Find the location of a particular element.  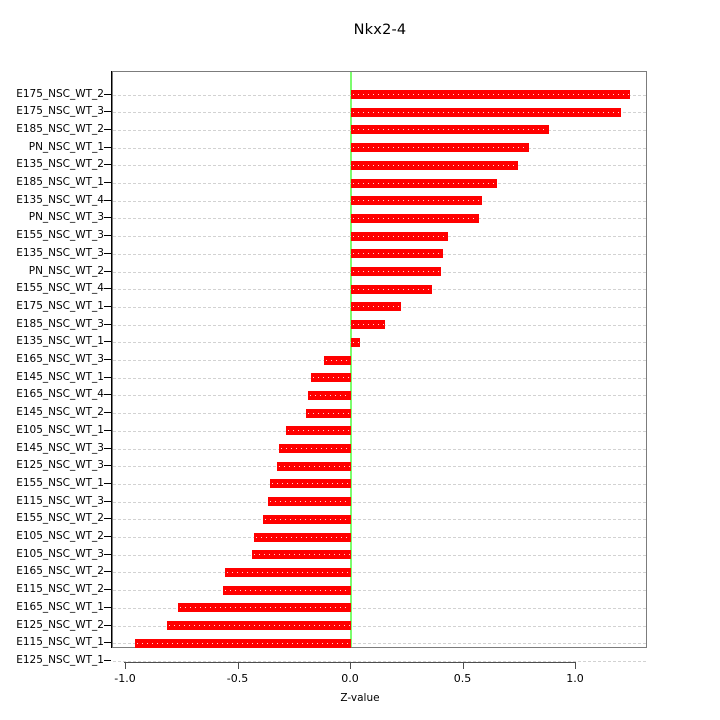

y-axis-line is located at coordinates (111, 359).